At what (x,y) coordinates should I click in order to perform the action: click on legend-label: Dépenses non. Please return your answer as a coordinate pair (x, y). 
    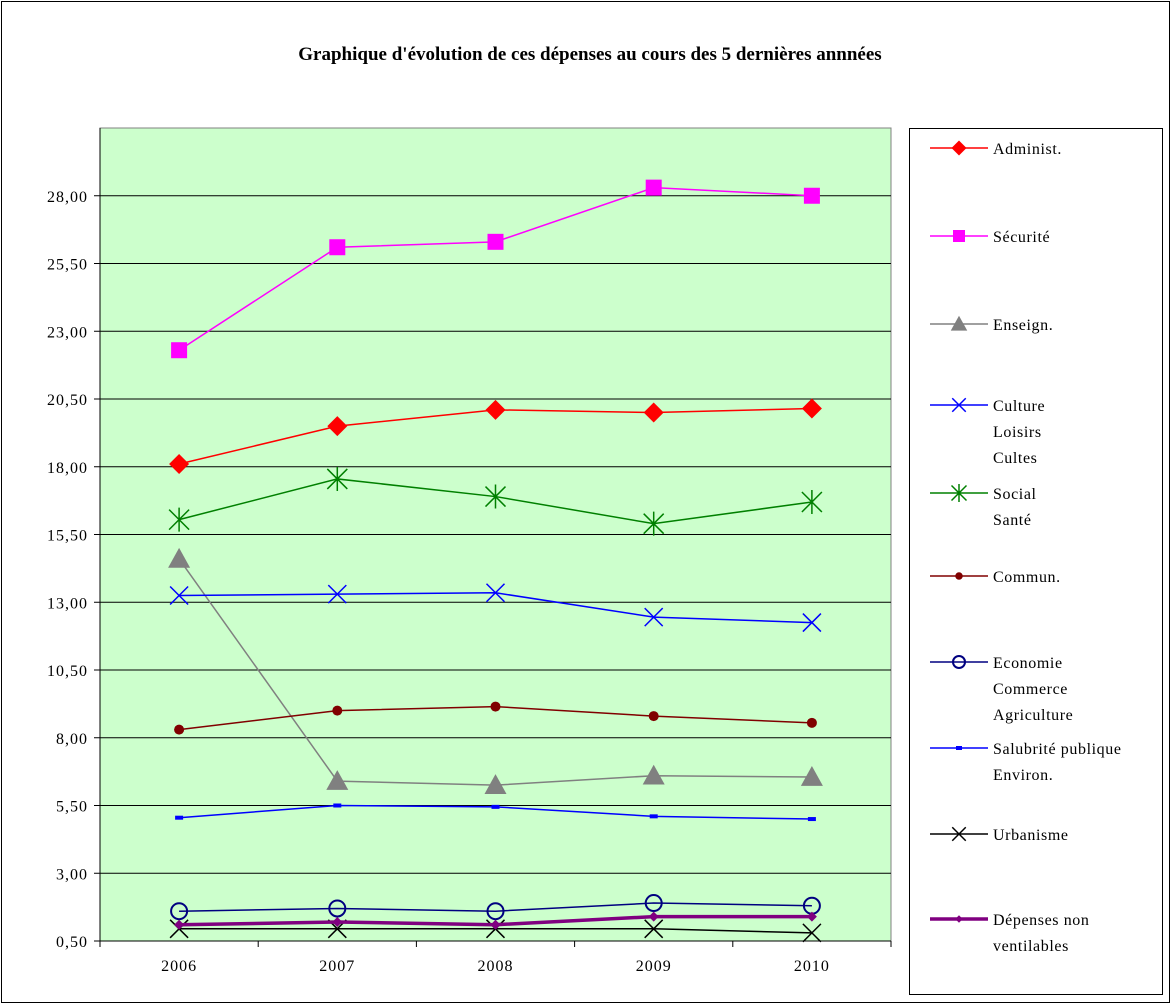
    Looking at the image, I should click on (1041, 920).